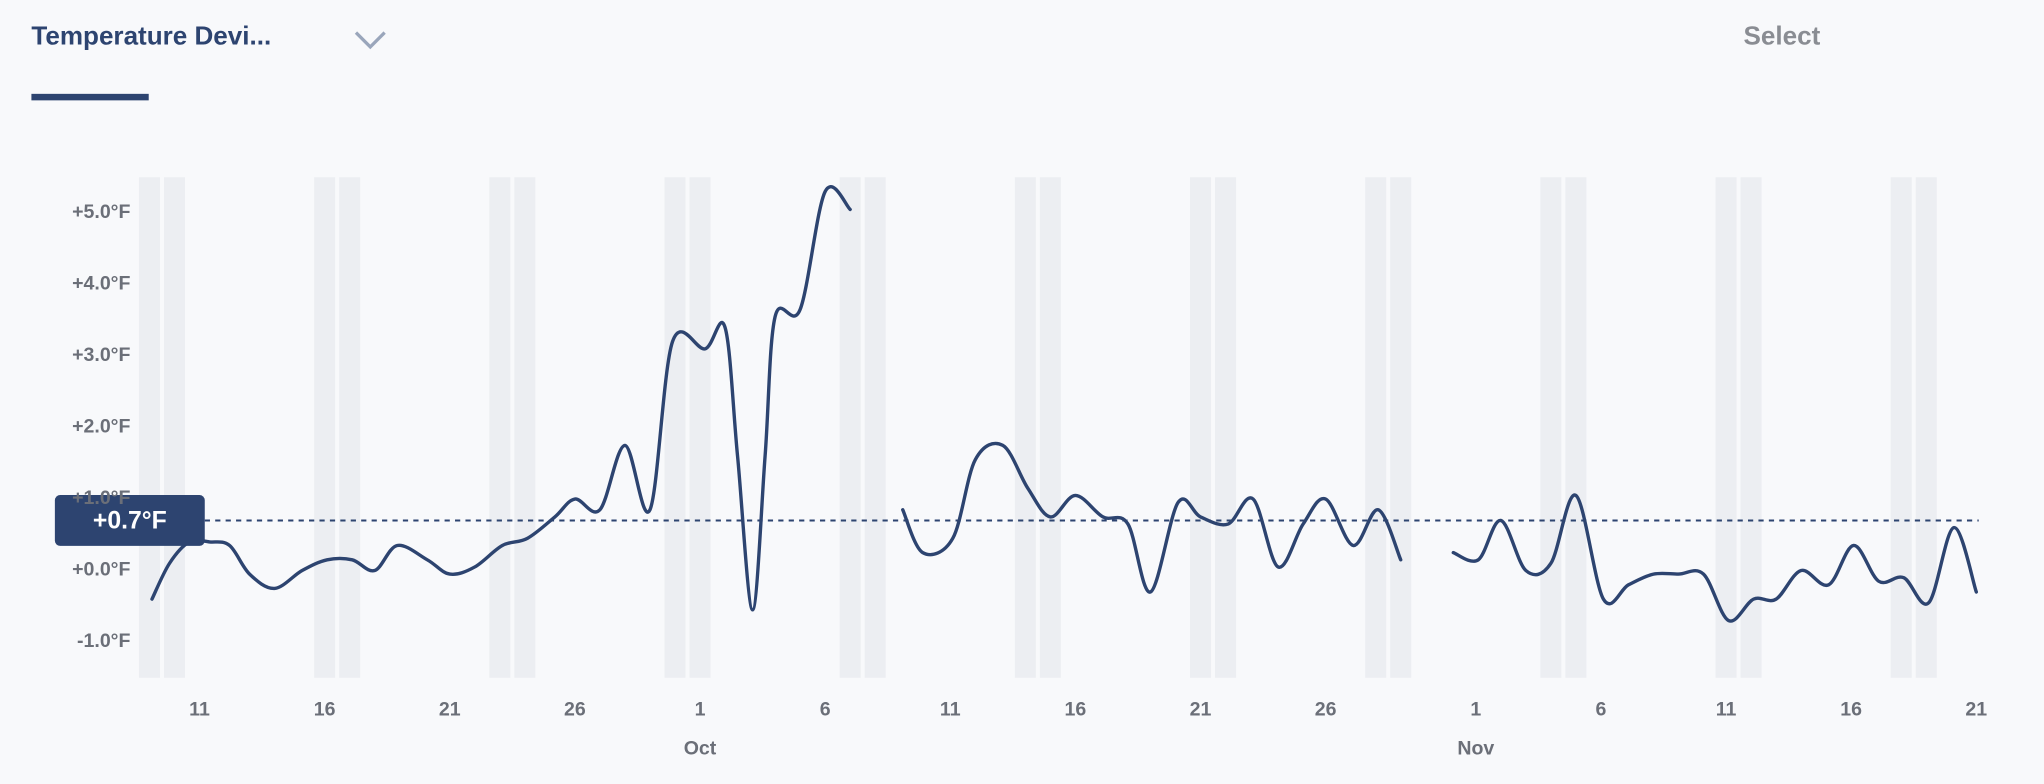 This screenshot has height=784, width=2044. Describe the element at coordinates (1475, 749) in the screenshot. I see `month-label: Nov` at that location.